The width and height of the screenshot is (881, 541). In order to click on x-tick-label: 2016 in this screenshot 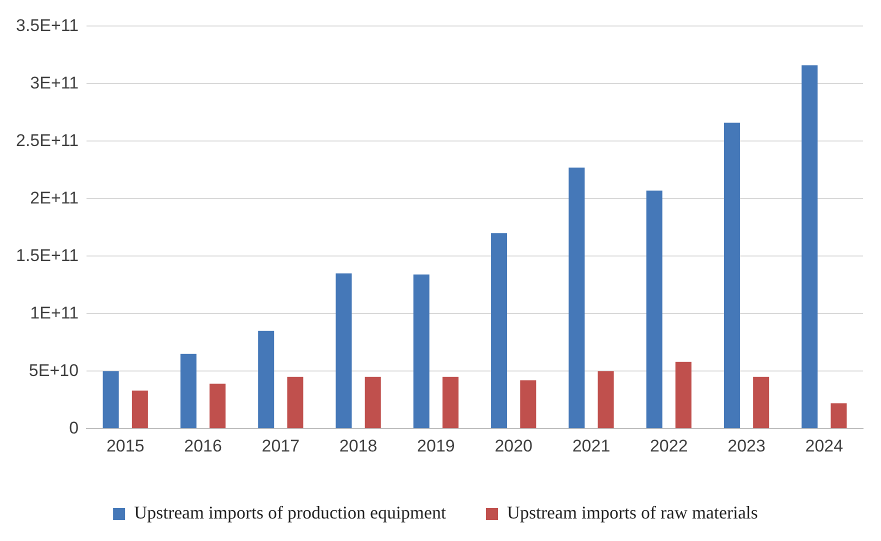, I will do `click(203, 446)`.